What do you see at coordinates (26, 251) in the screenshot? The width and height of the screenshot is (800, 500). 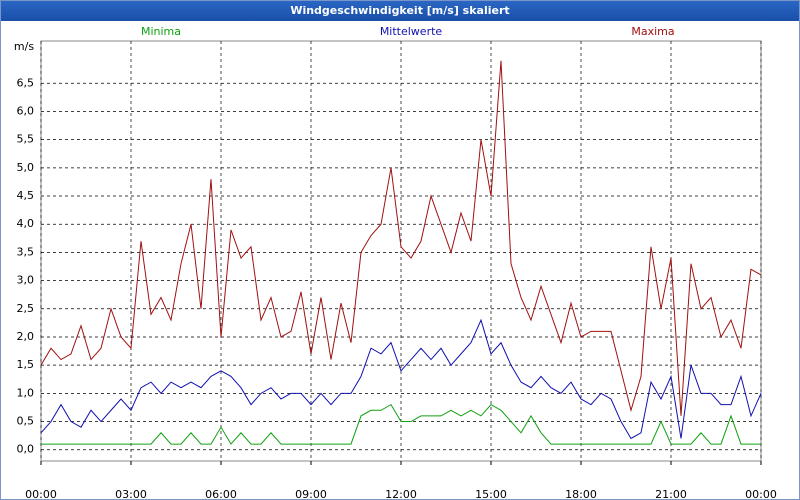 I see `y-tick-label: 3,5` at bounding box center [26, 251].